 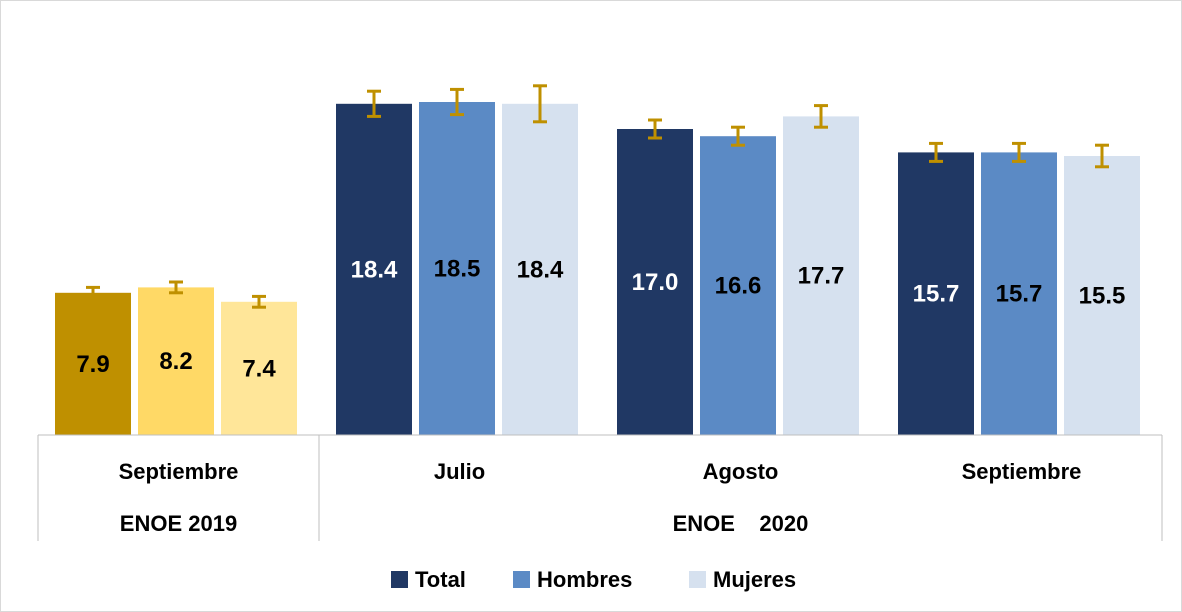 I want to click on value-label: 16.6, so click(x=738, y=286).